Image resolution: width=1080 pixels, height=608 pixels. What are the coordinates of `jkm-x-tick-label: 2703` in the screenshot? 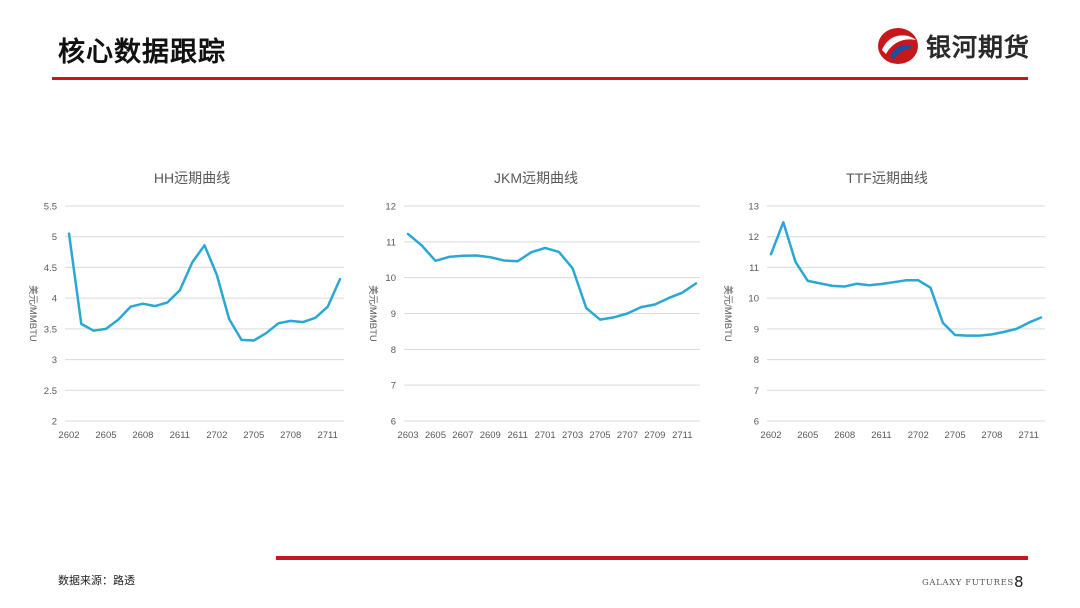 It's located at (572, 435).